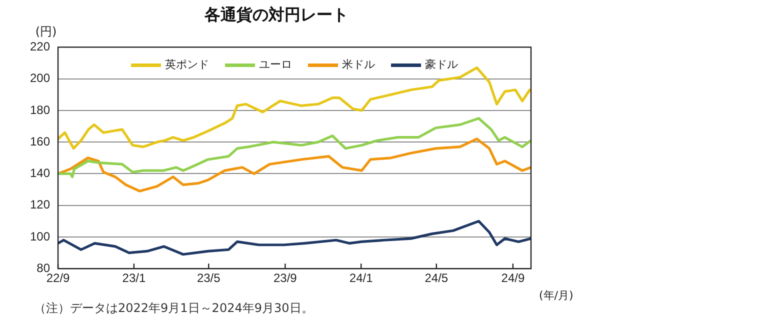 The image size is (767, 331). What do you see at coordinates (40, 47) in the screenshot?
I see `y-tick-label: 220` at bounding box center [40, 47].